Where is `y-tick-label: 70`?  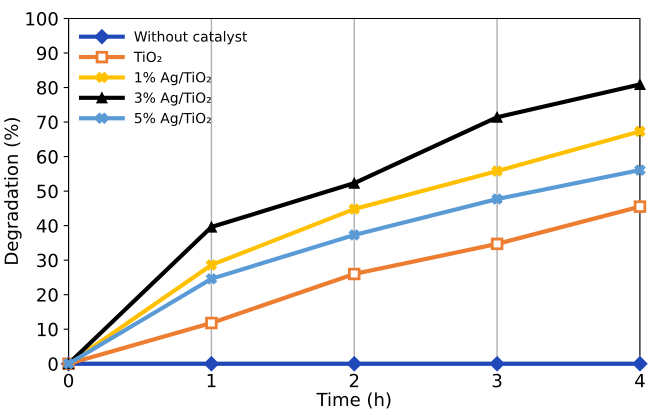 y-tick-label: 70 is located at coordinates (47, 123).